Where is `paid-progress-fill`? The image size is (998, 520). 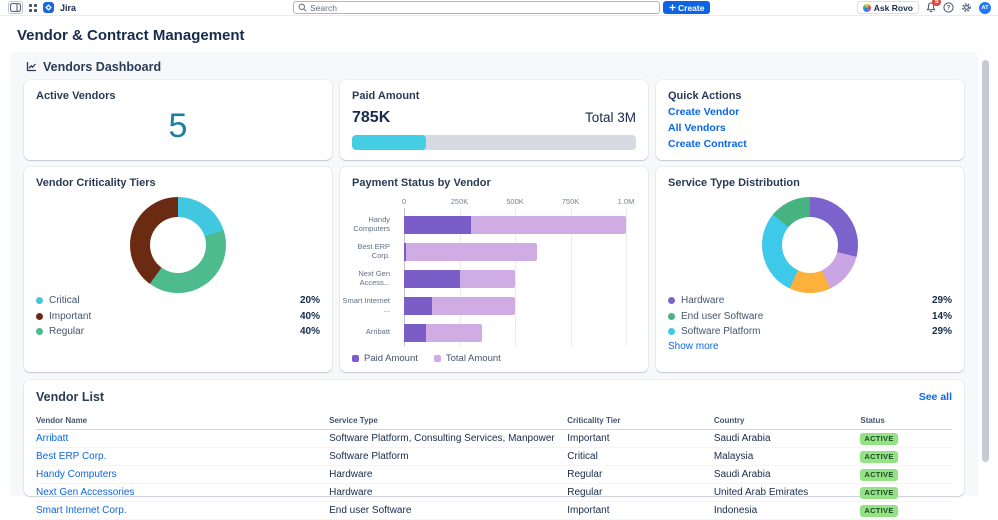 paid-progress-fill is located at coordinates (389, 142).